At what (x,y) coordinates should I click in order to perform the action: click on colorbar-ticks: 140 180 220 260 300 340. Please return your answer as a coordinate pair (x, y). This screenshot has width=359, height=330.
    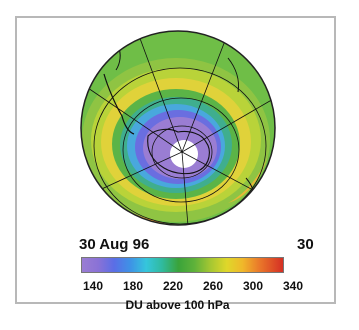
    Looking at the image, I should click on (184, 287).